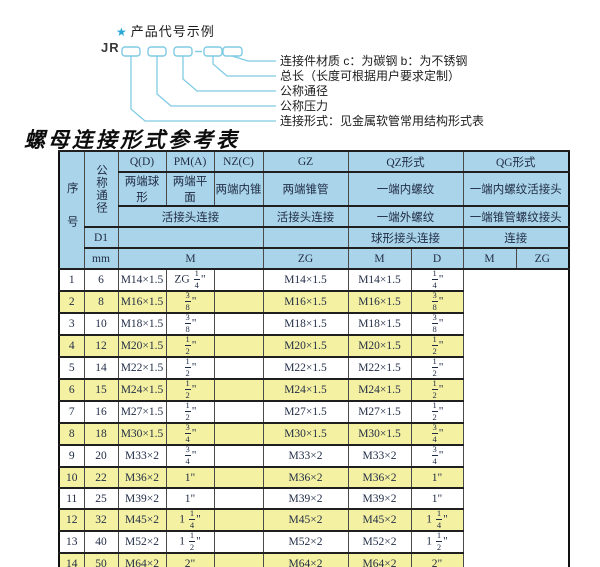  I want to click on cell-qz-d: M16×1.5, so click(305, 302).